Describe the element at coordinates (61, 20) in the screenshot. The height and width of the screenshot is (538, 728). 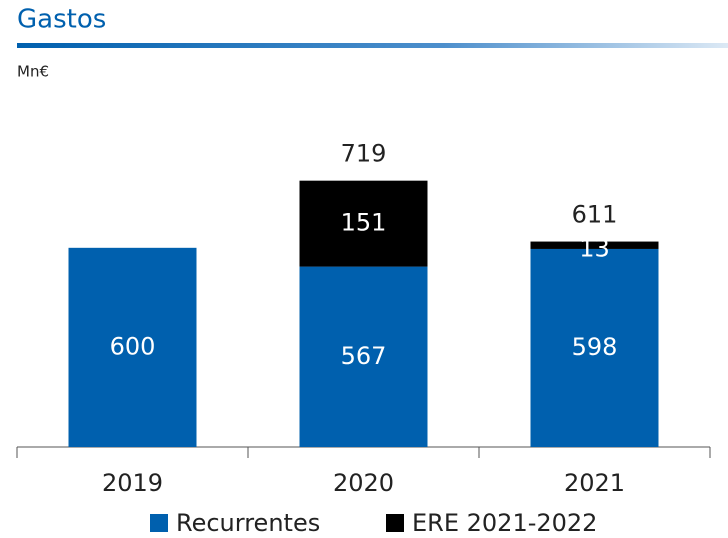
I see `chart-title: Gastos` at that location.